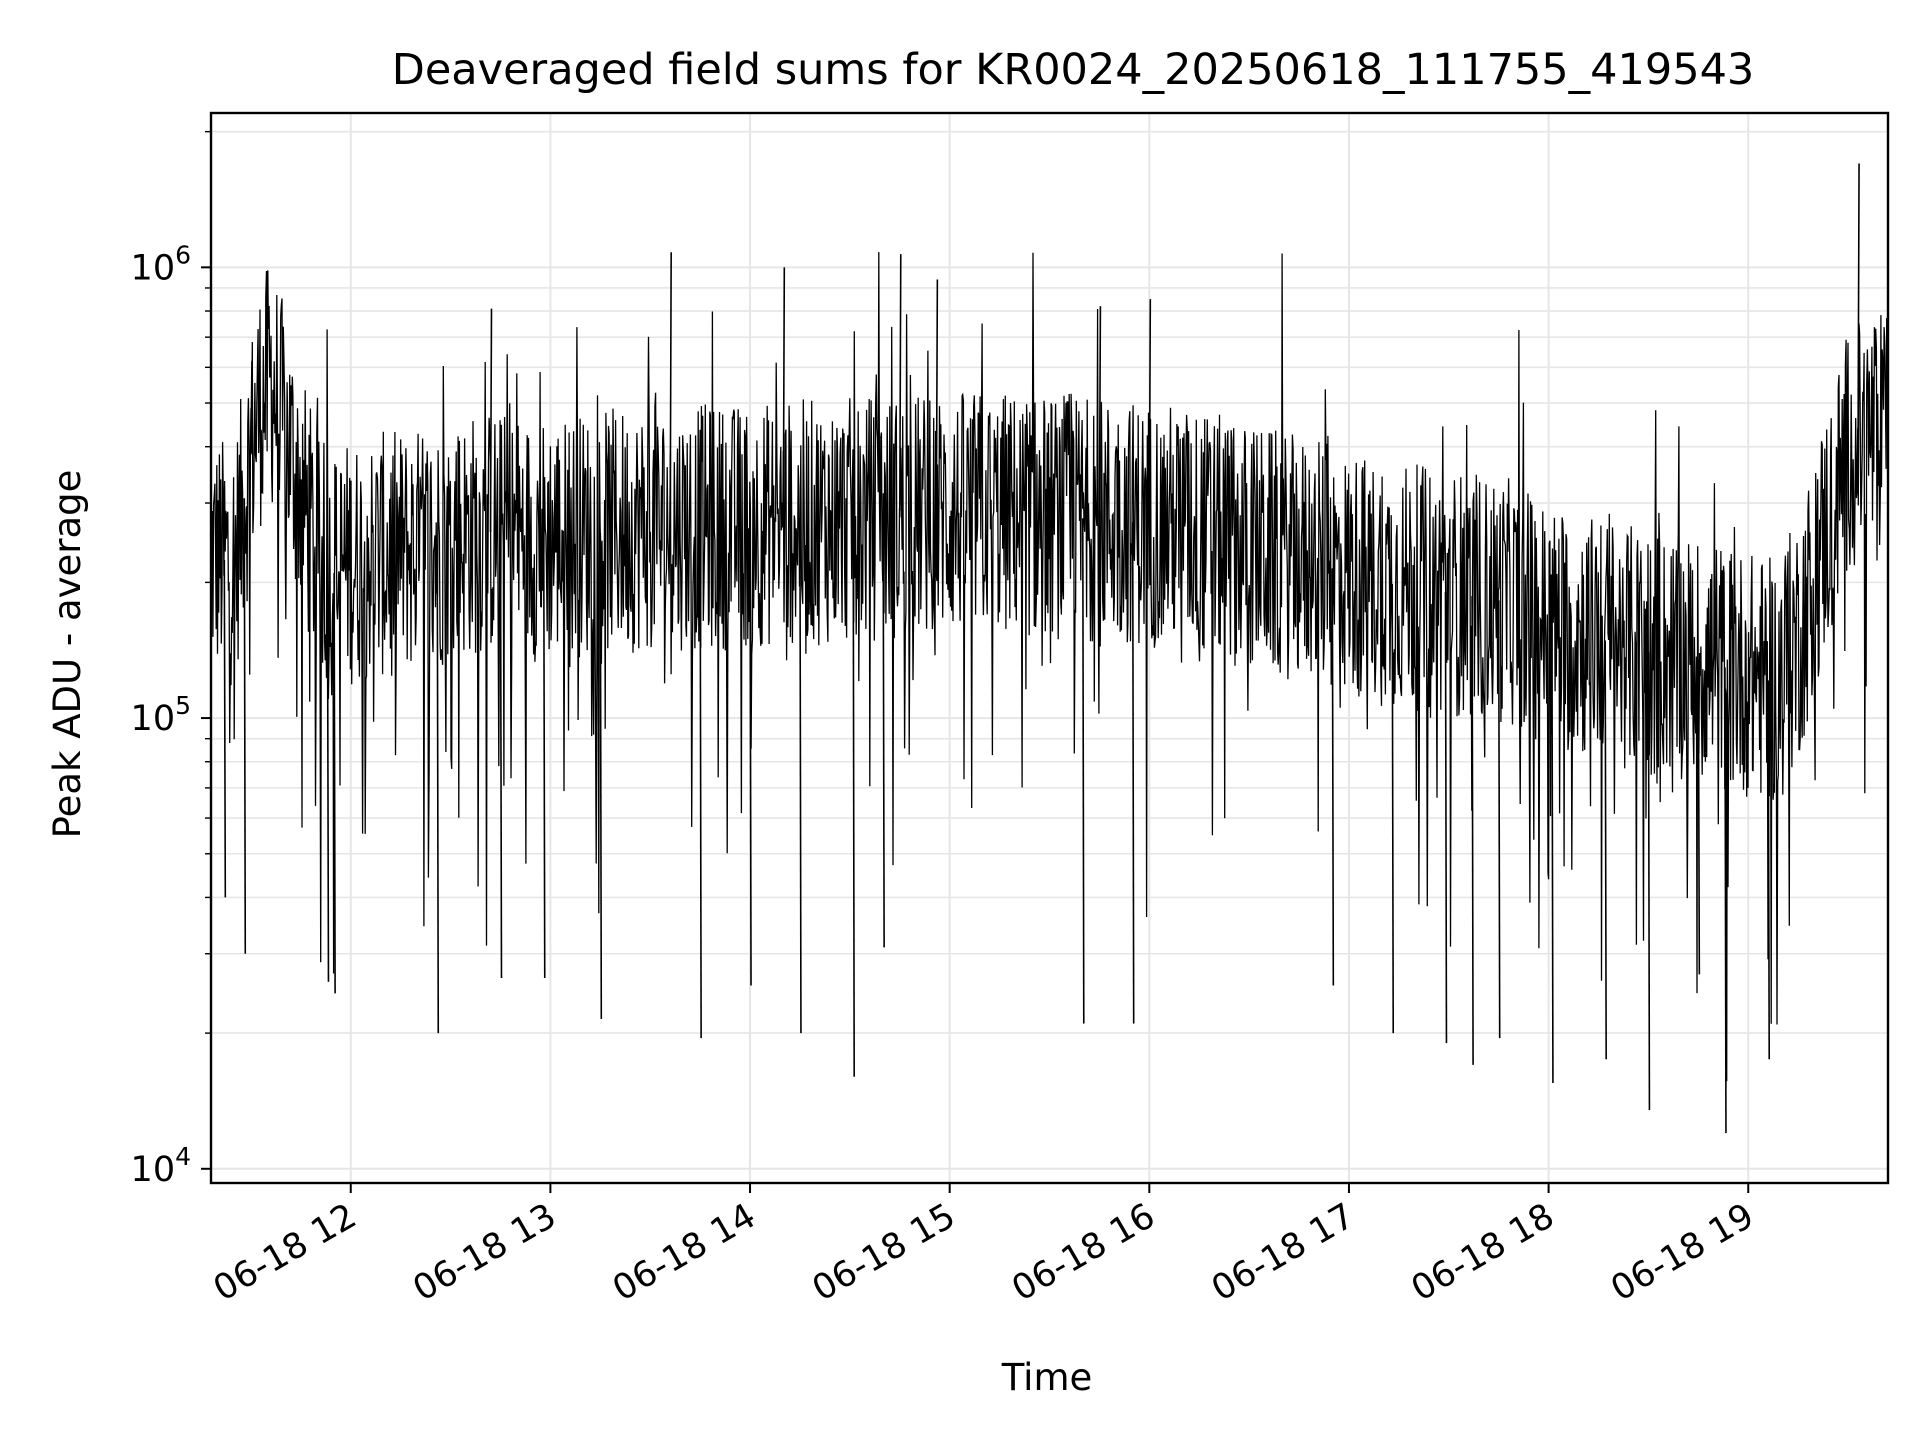 This screenshot has width=1920, height=1440. I want to click on y-tick-label: 10⁶, so click(161, 264).